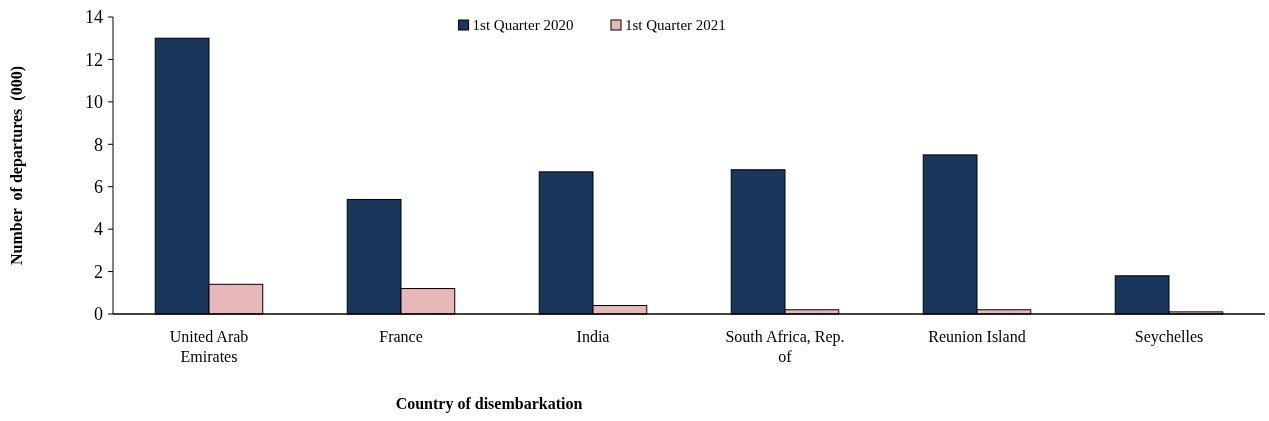  I want to click on x-tick-label: Seychelles, so click(1169, 337).